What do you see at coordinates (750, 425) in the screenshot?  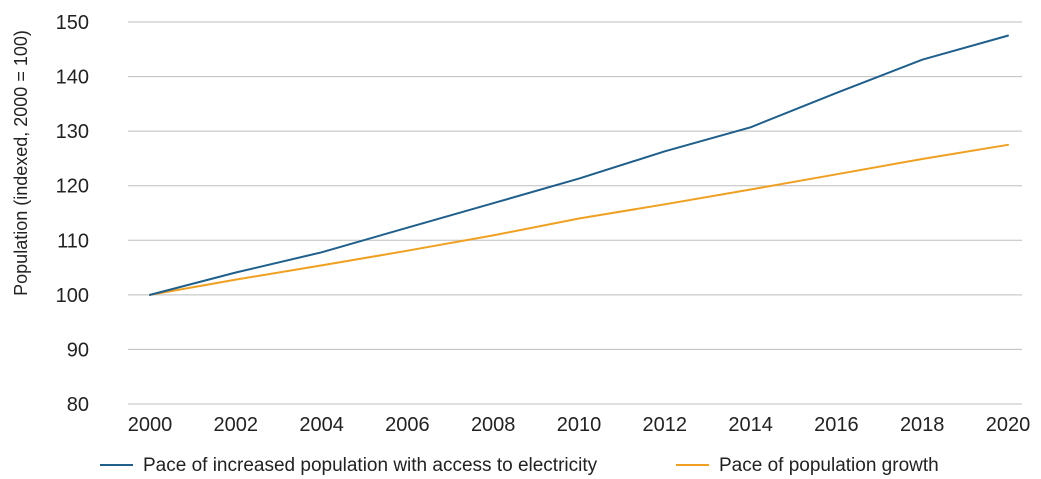 I see `x-tick-label: 2014` at bounding box center [750, 425].